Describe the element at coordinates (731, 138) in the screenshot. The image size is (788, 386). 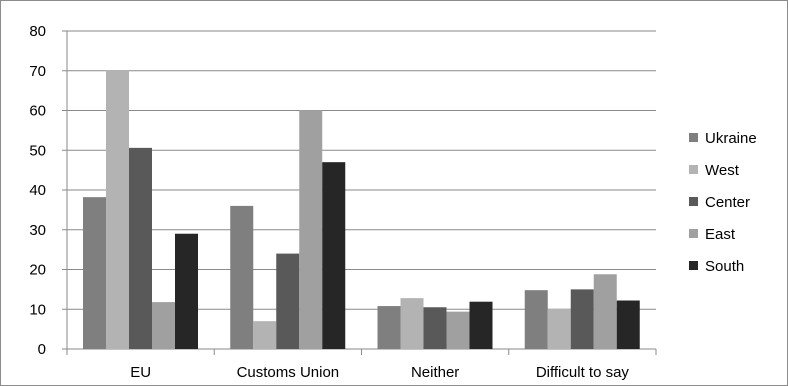
I see `legend-label-ukraine: Ukraine` at that location.